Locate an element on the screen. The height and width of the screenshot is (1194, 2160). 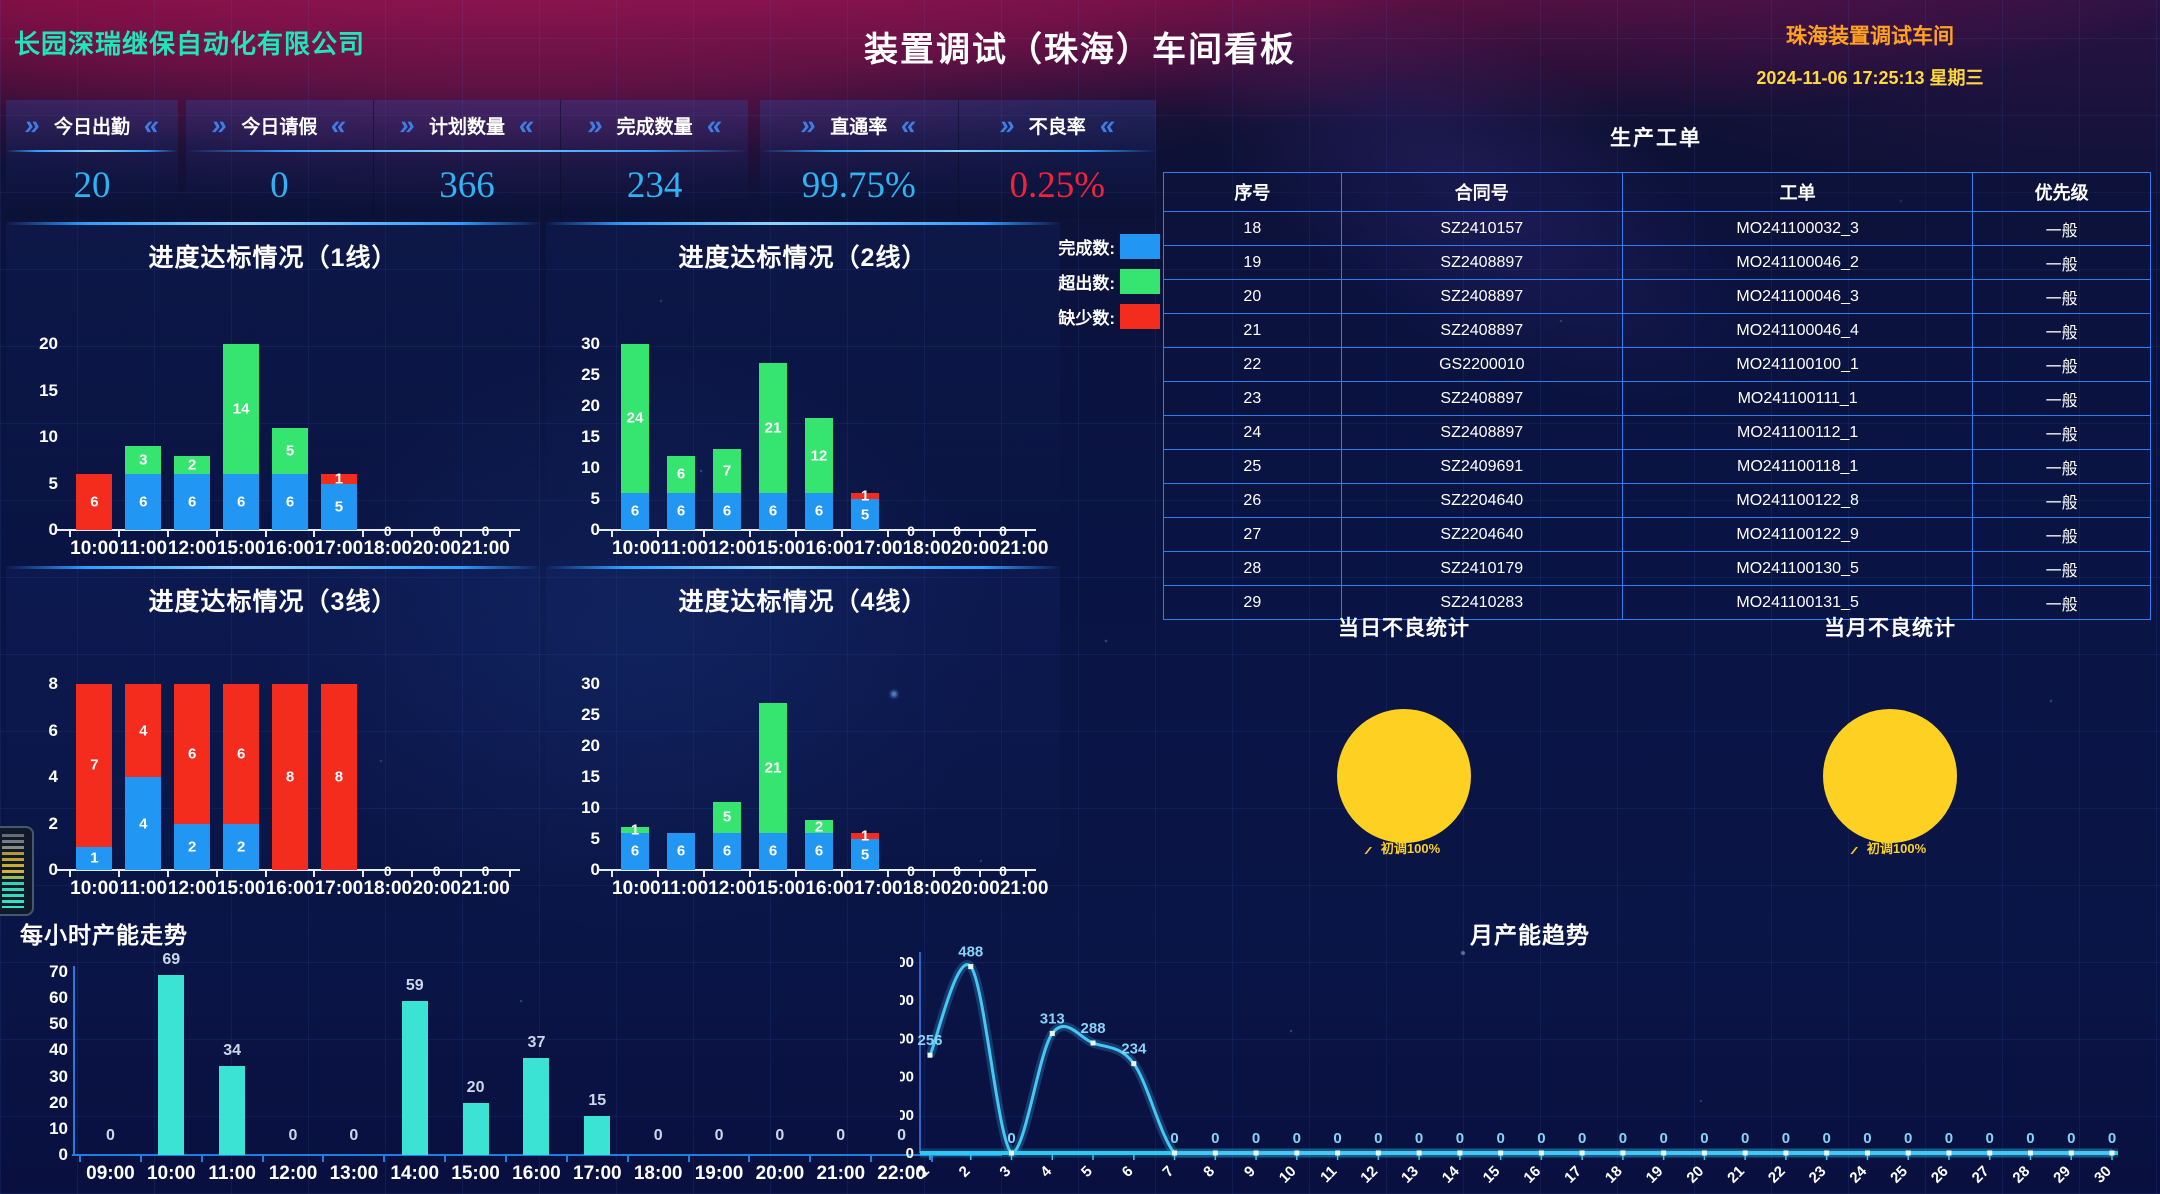
capacity-bar is located at coordinates (171, 1064).